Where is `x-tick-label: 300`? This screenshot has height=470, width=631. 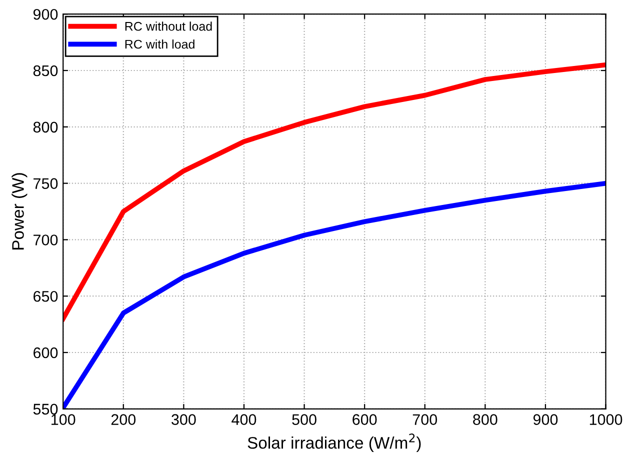
x-tick-label: 300 is located at coordinates (184, 419).